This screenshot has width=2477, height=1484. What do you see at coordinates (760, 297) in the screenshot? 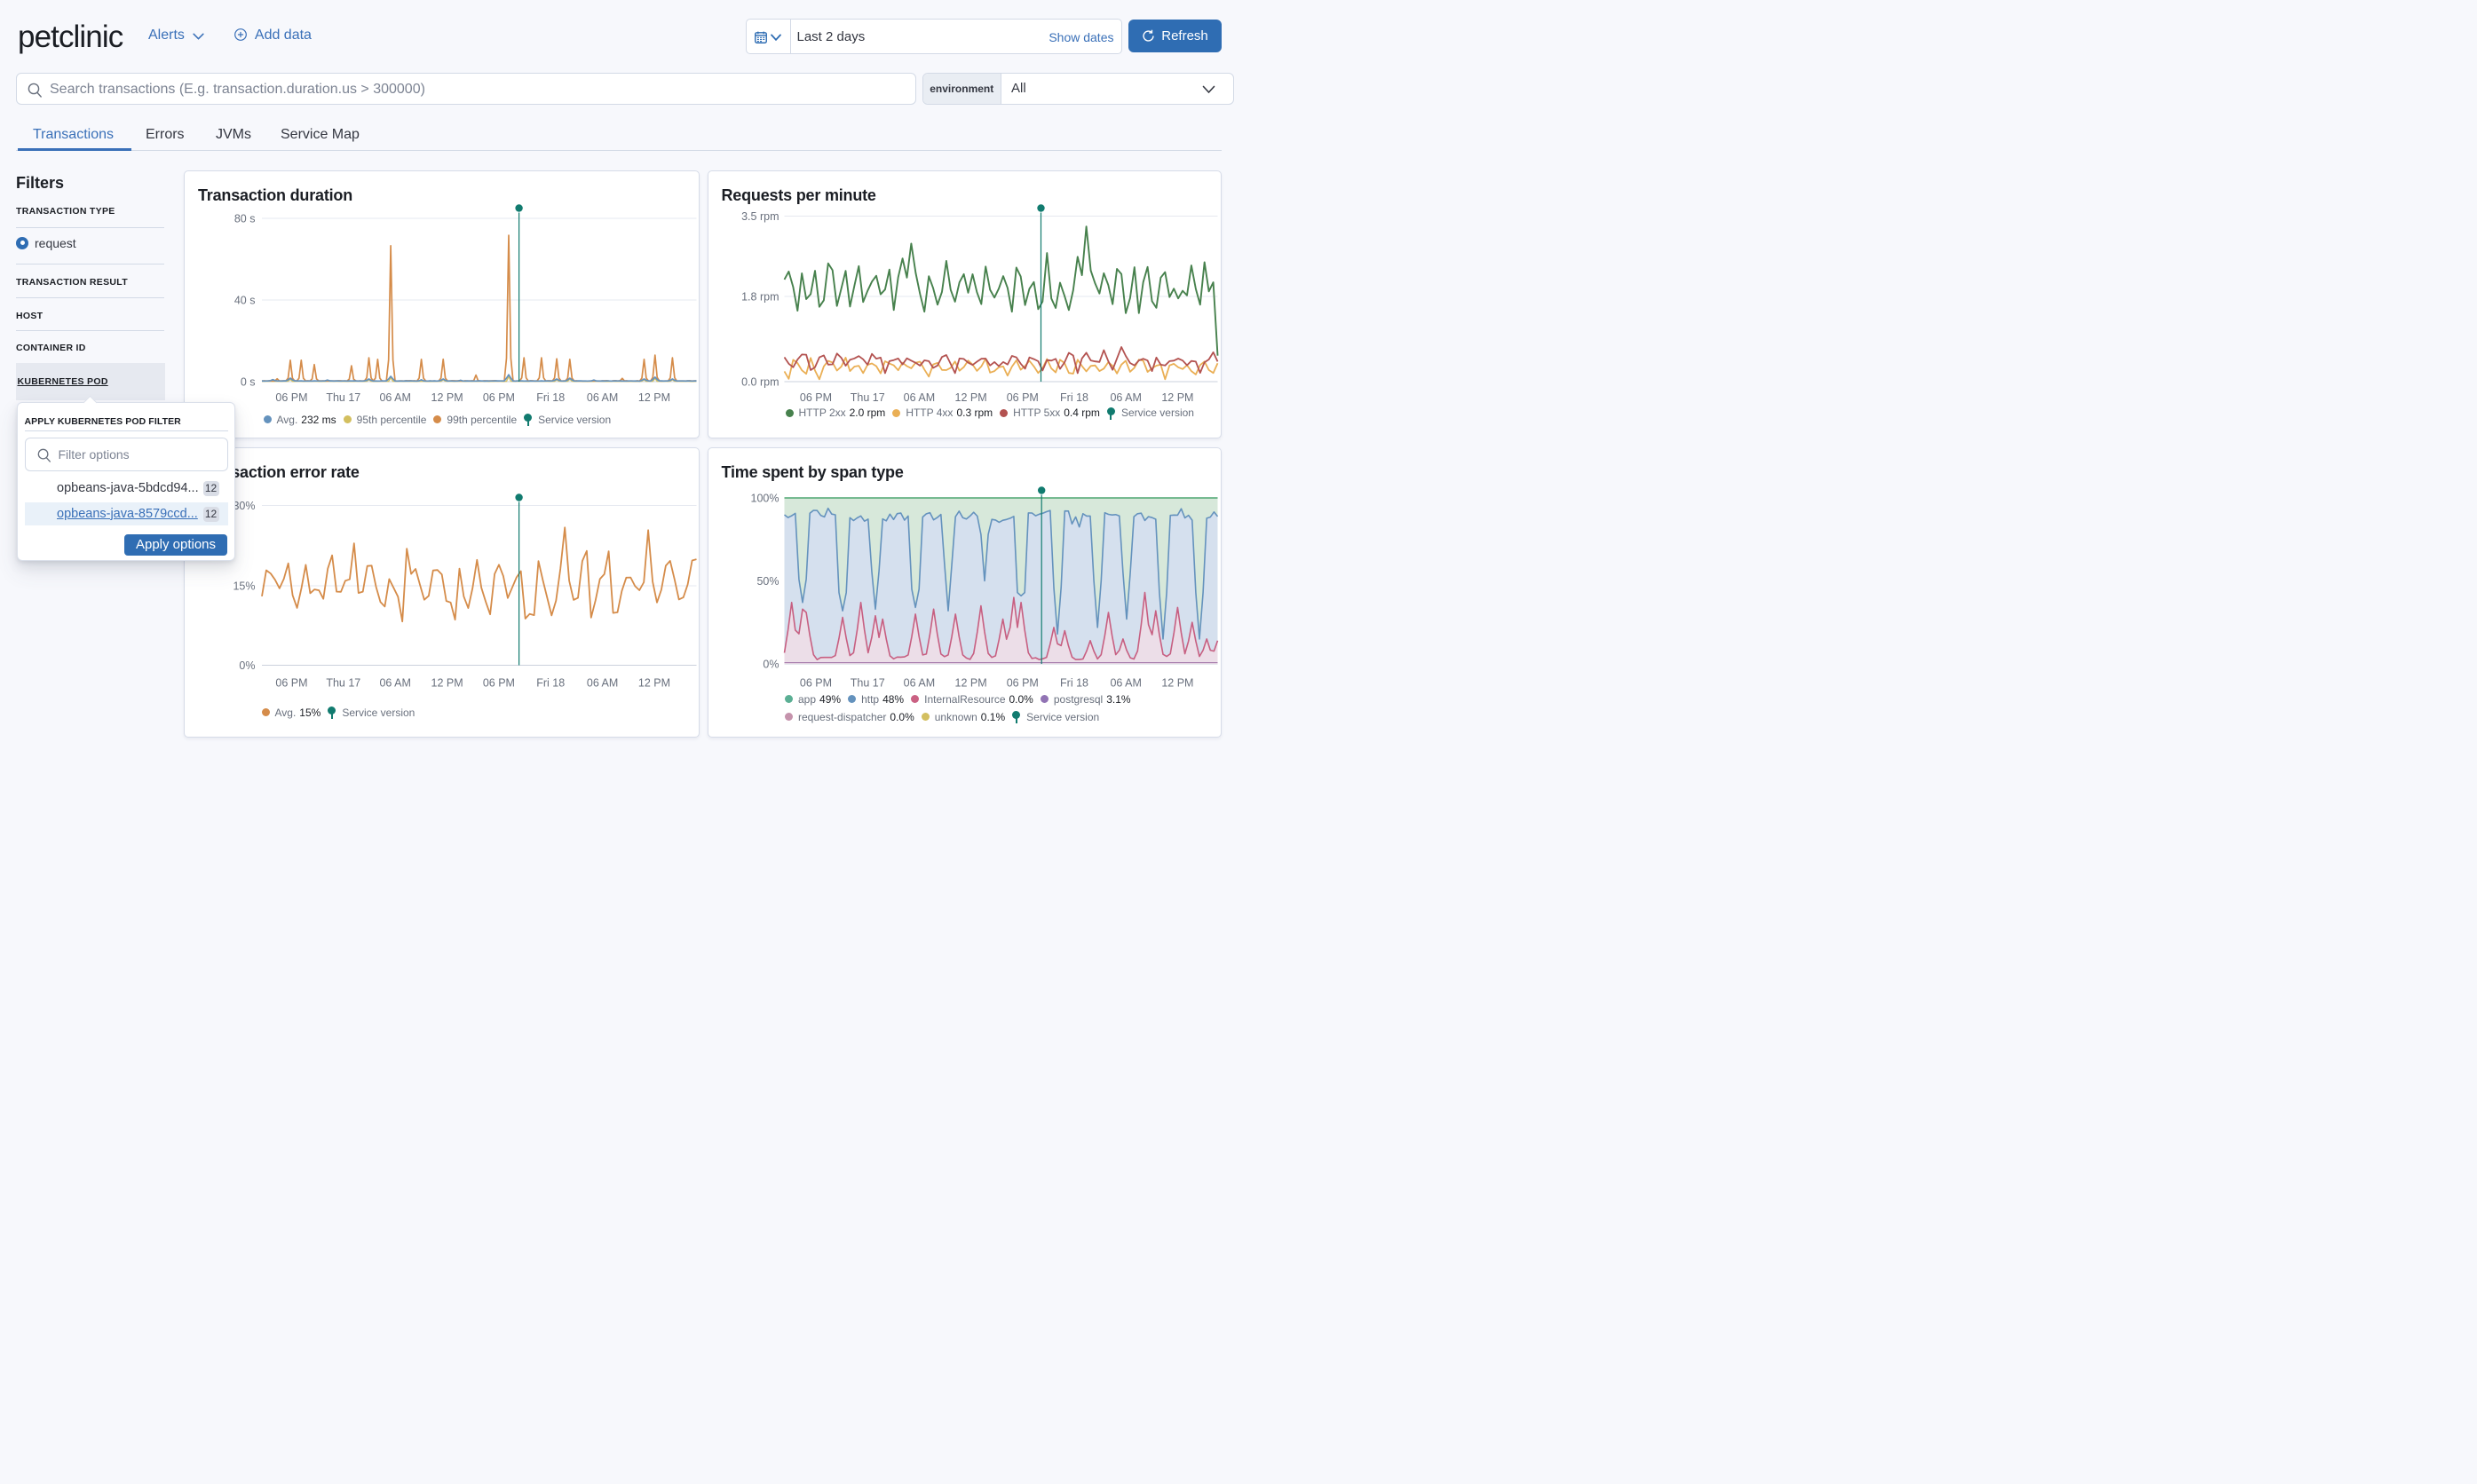
I see `svg-text: 1.8 rpm` at bounding box center [760, 297].